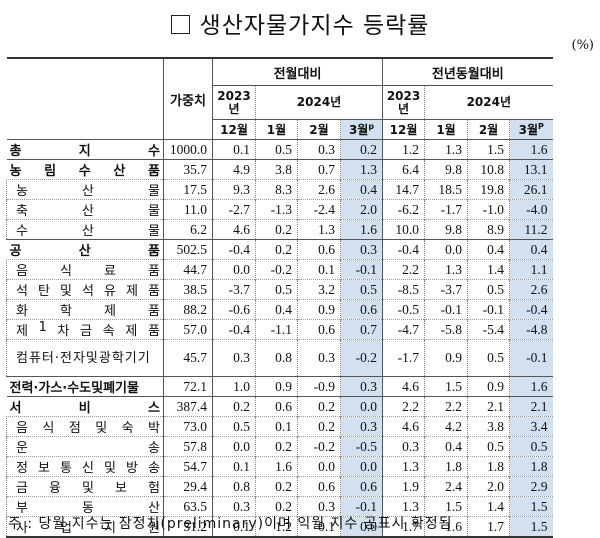 The height and width of the screenshot is (538, 600). What do you see at coordinates (22, 211) in the screenshot?
I see `row-label-part: 축` at bounding box center [22, 211].